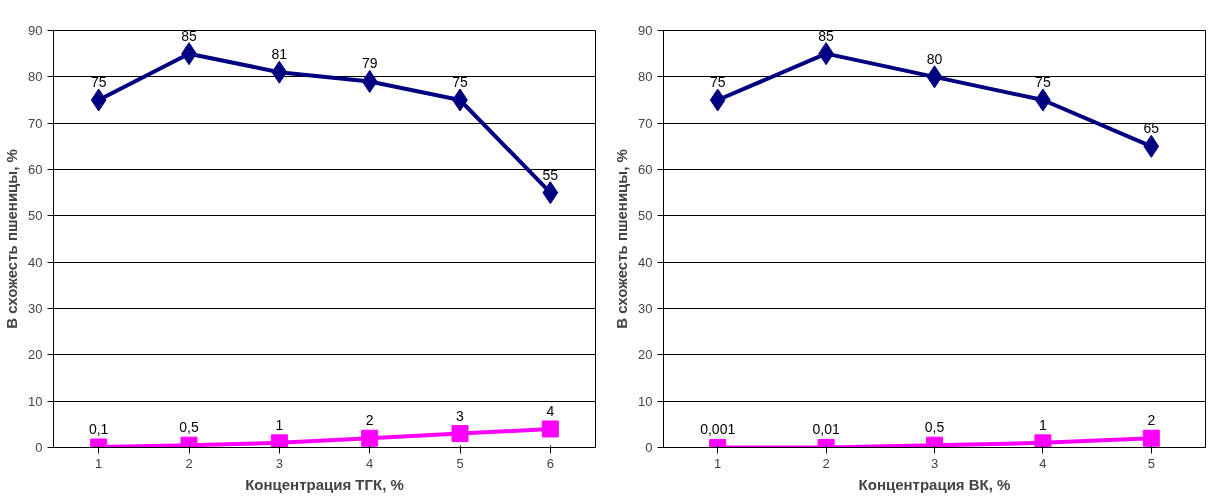  I want to click on data-label: 81, so click(279, 54).